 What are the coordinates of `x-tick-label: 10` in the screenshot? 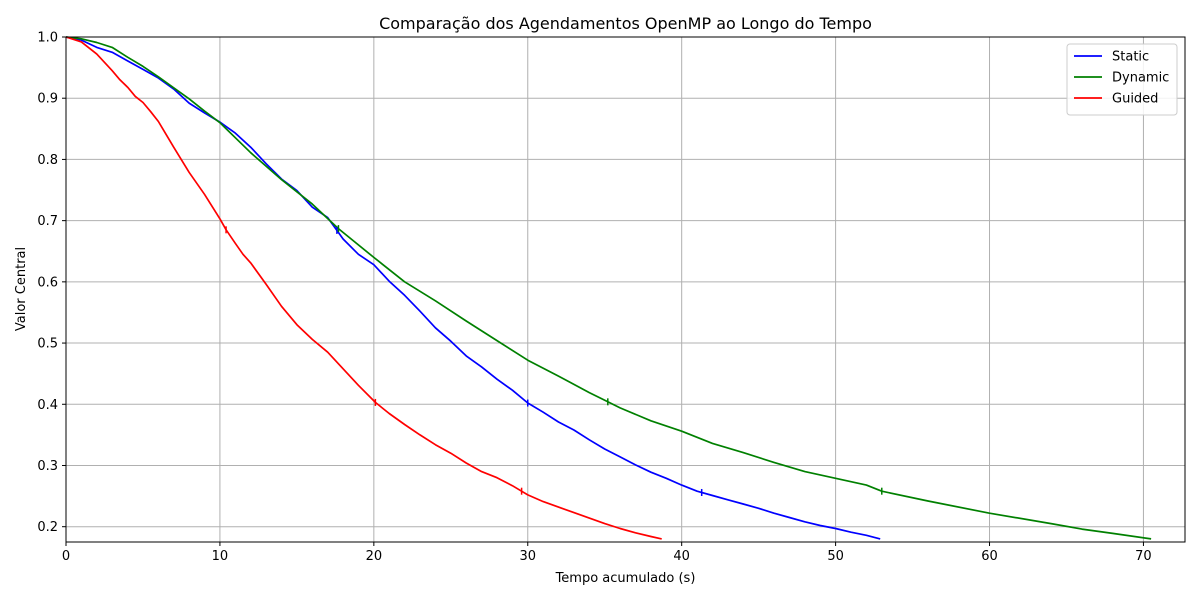 It's located at (220, 556).